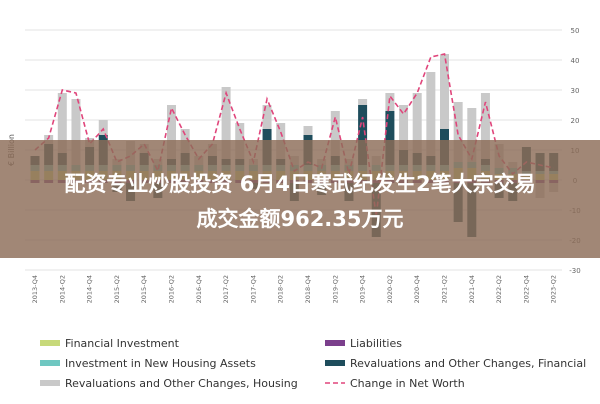 The image size is (600, 404). I want to click on y-tick-label: 30, so click(575, 91).